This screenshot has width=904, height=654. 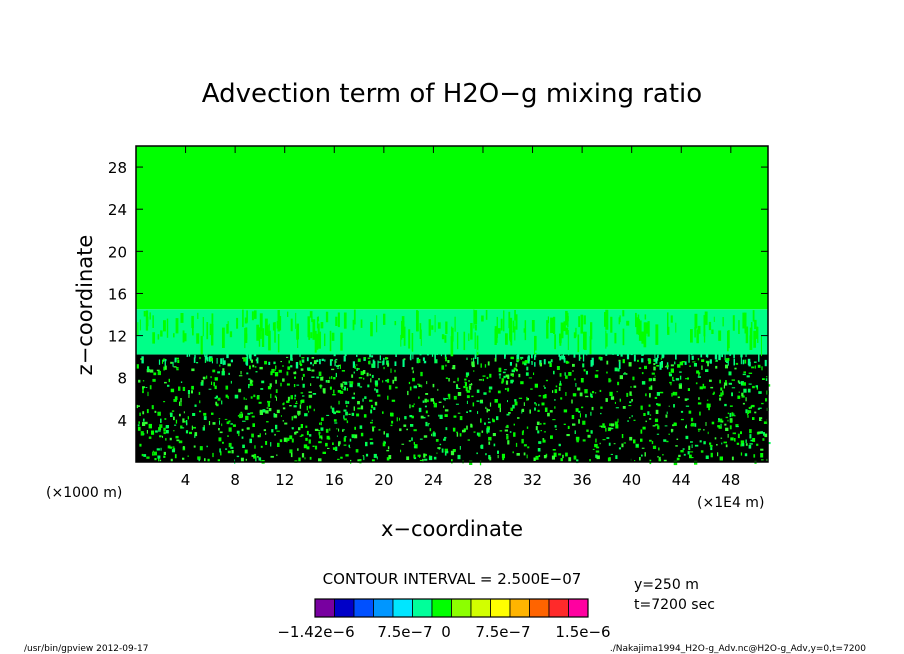 What do you see at coordinates (122, 379) in the screenshot?
I see `y-tick-label: 8` at bounding box center [122, 379].